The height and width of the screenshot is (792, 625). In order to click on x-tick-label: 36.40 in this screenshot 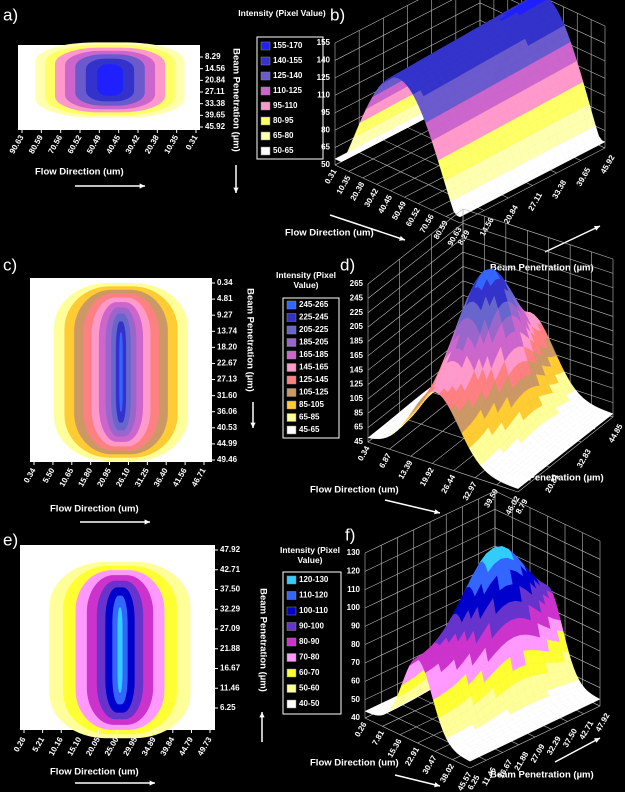, I will do `click(161, 477)`.